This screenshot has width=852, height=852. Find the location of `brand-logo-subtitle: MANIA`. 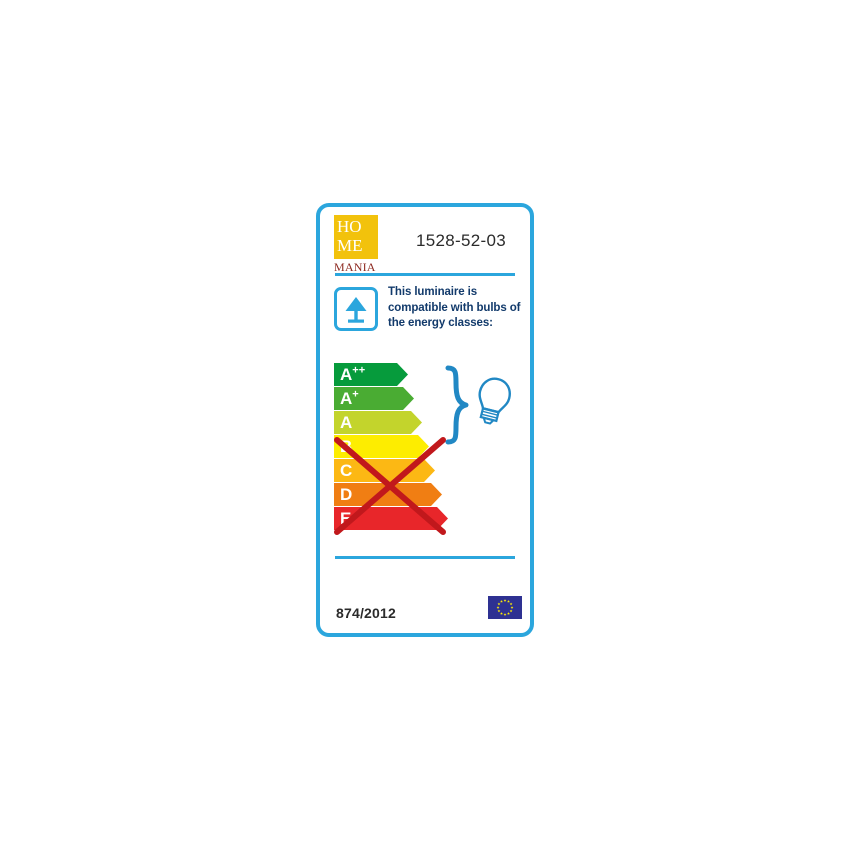

brand-logo-subtitle: MANIA is located at coordinates (355, 267).